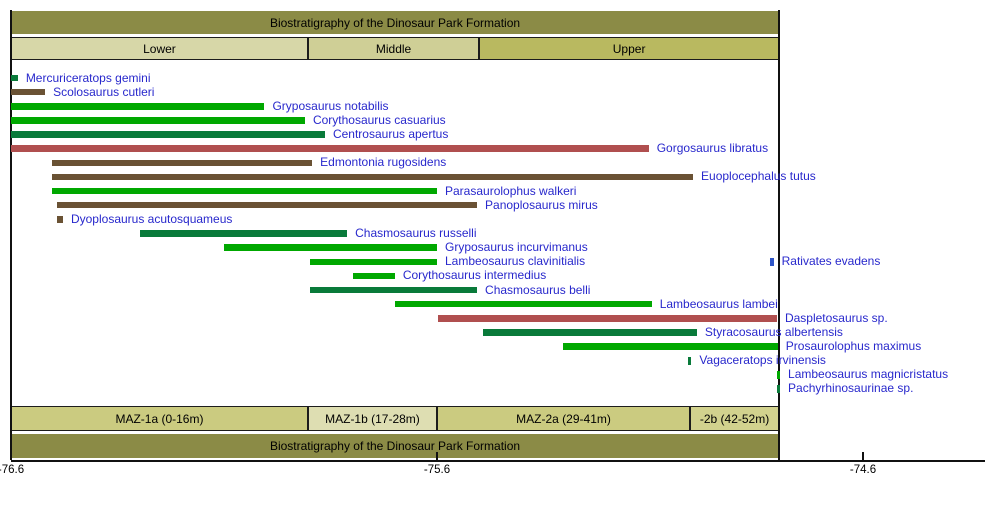 The height and width of the screenshot is (508, 1000). What do you see at coordinates (853, 346) in the screenshot?
I see `species-label: Prosaurolophus maximus` at bounding box center [853, 346].